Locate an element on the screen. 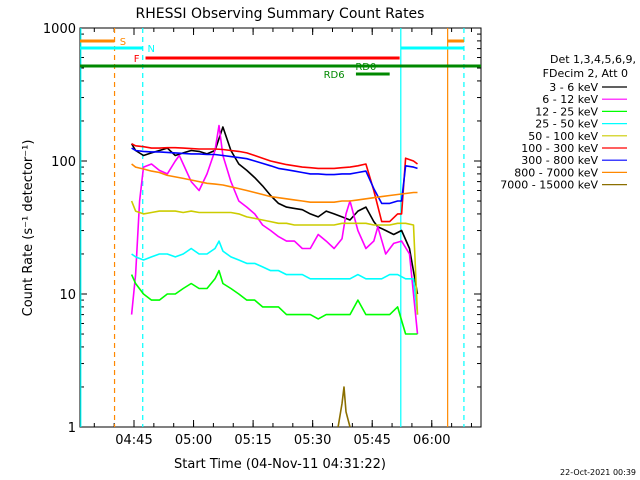 Image resolution: width=640 pixels, height=480 pixels. legend-entry-label: 12 - 25 keV is located at coordinates (566, 111).